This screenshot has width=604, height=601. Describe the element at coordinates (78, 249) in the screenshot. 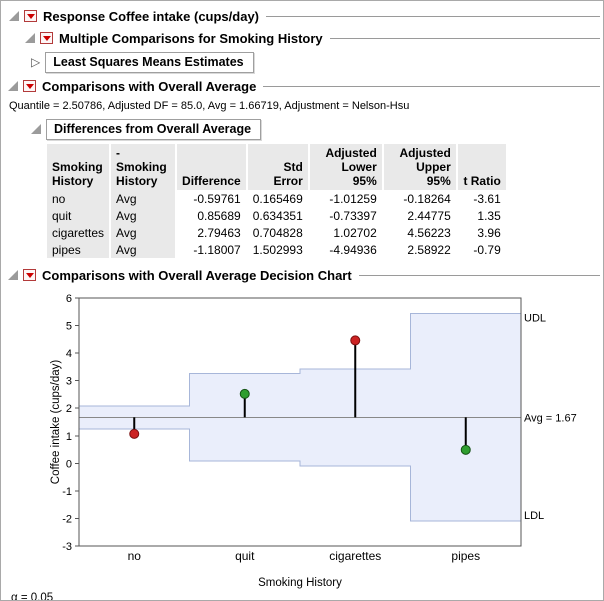

I see `cell-group: pipes` at that location.